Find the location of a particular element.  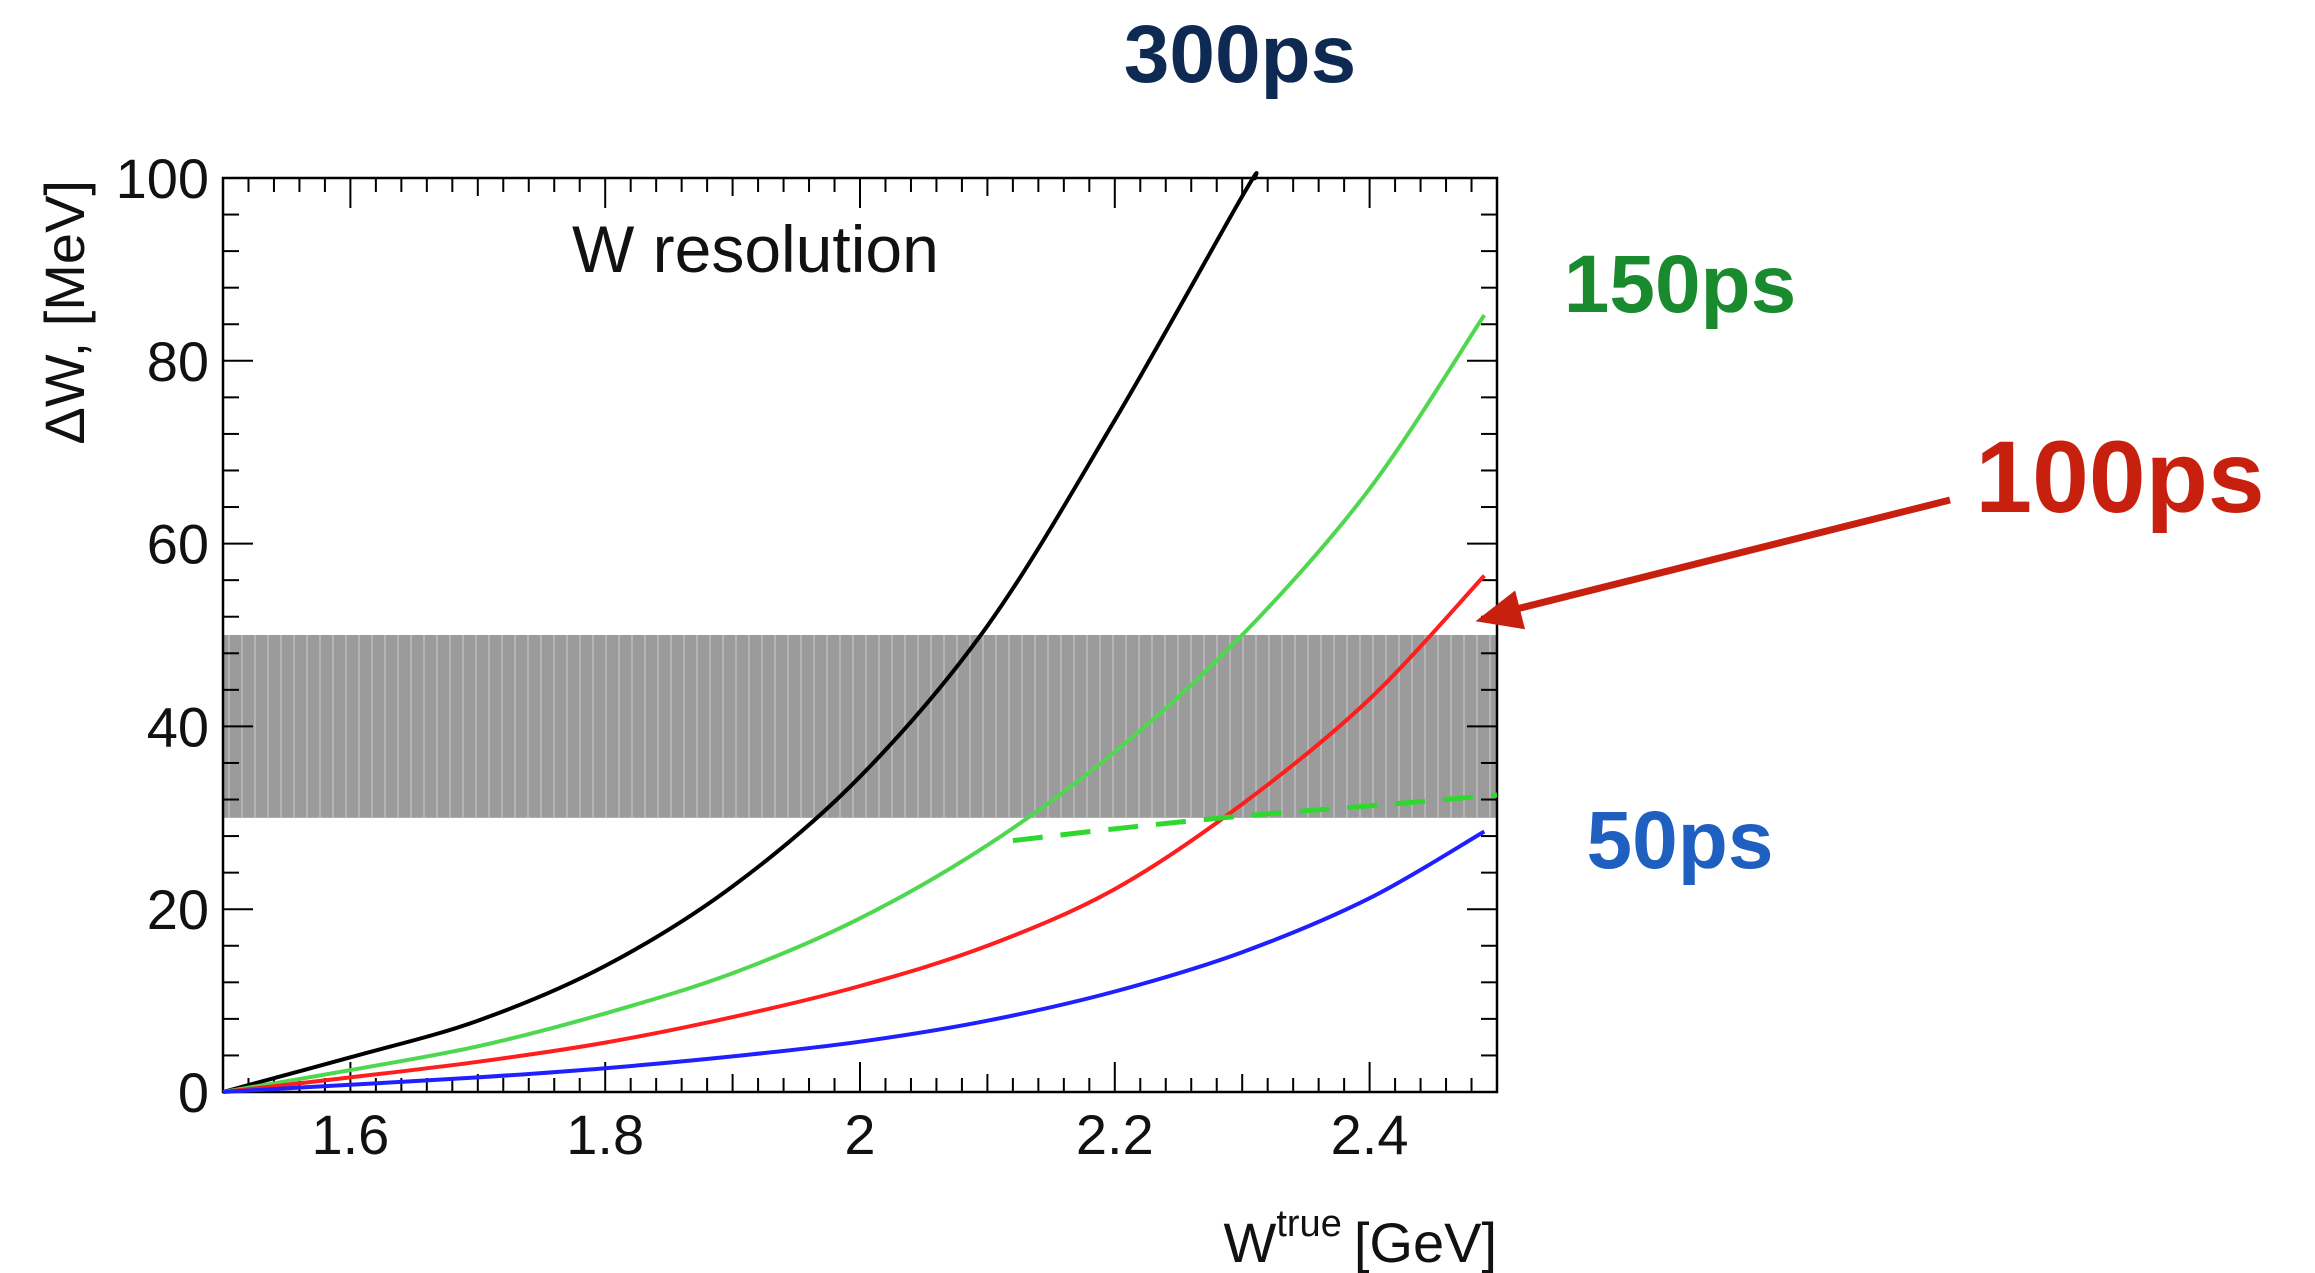

y-axis-title: ΔW, [MeV] is located at coordinates (64, 312).